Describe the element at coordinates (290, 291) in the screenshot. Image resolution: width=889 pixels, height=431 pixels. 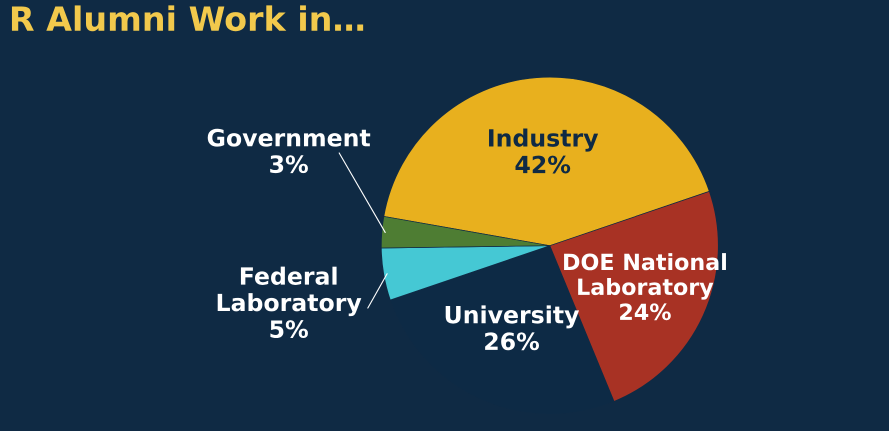
I see `slice-label: Federal Laboratory` at that location.